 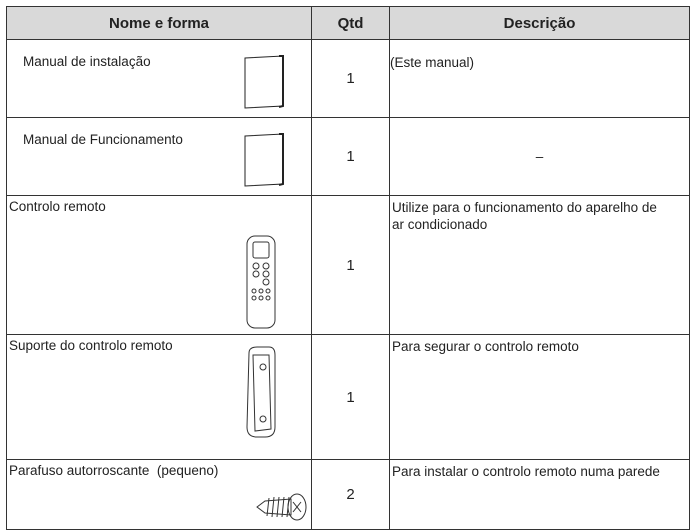 What do you see at coordinates (539, 156) in the screenshot?
I see `desc-cell: –` at bounding box center [539, 156].